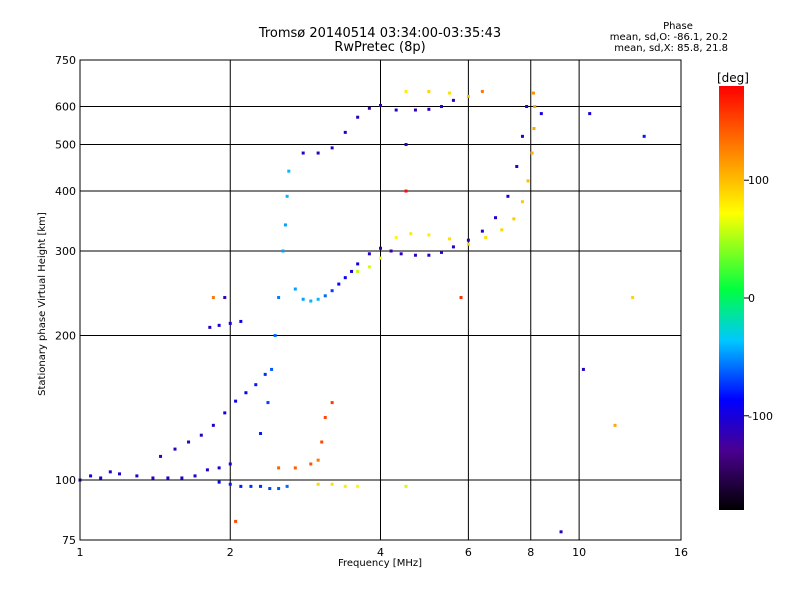 The width and height of the screenshot is (800, 600). Describe the element at coordinates (678, 26) in the screenshot. I see `phase-stats-title: Phase` at that location.